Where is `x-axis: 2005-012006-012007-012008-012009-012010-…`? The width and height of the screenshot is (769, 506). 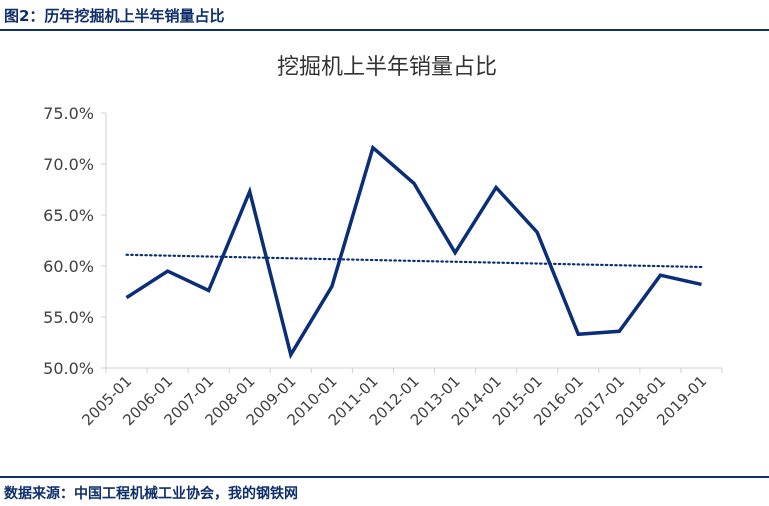 x-axis: 2005-012006-012007-012008-012009-012010-… is located at coordinates (400, 398).